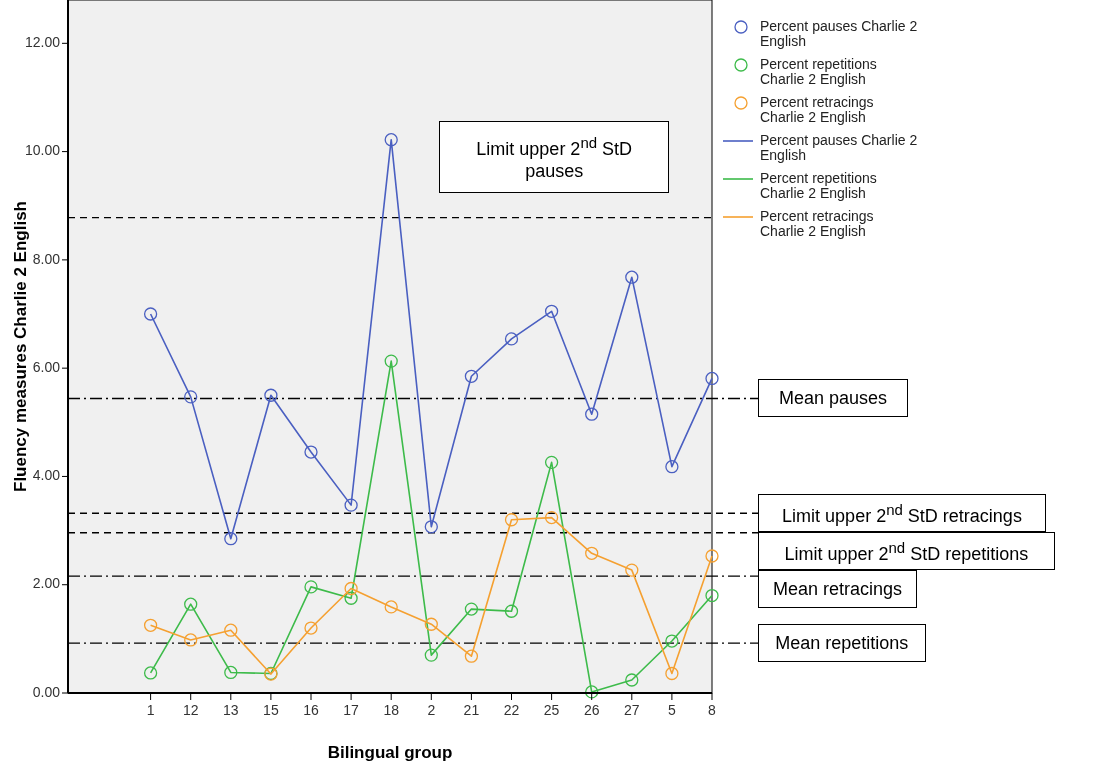 The image size is (1110, 770). I want to click on x-tick-label: 8, so click(712, 710).